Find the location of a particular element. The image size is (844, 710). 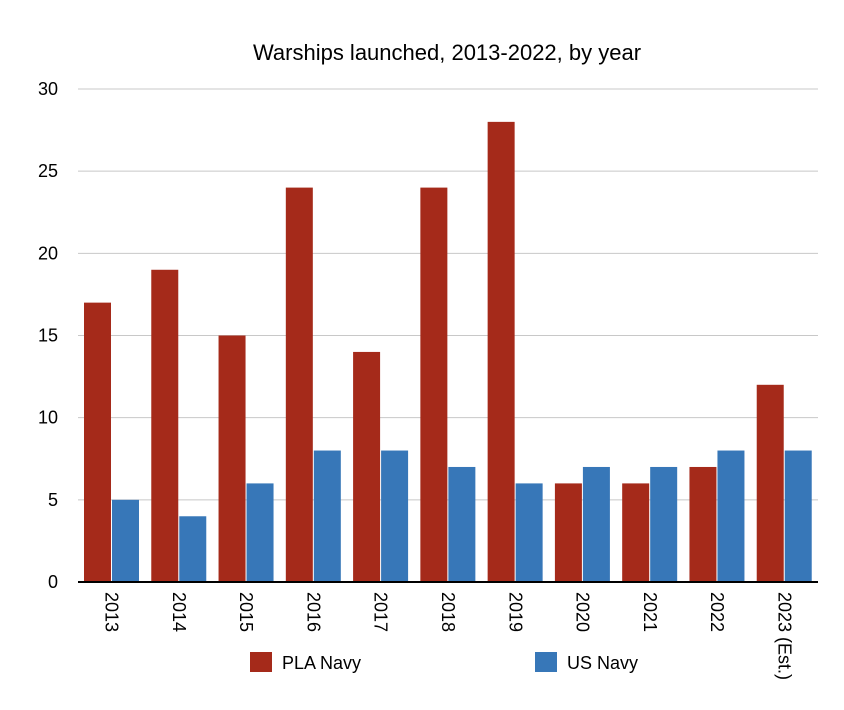

bar-us-navy-2020 is located at coordinates (596, 524).